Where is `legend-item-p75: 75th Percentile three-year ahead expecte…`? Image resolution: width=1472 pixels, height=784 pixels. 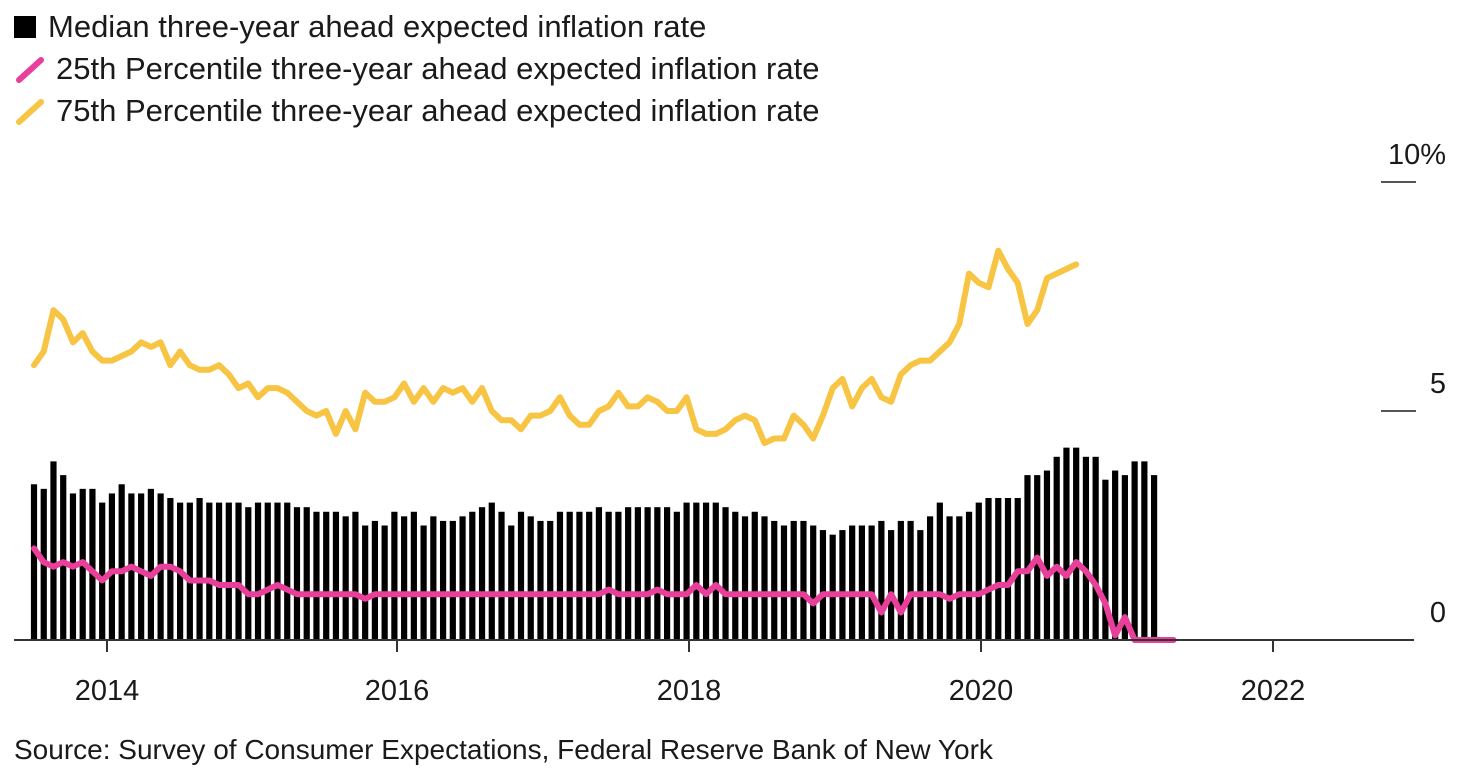 legend-item-p75: 75th Percentile three-year ahead expecte… is located at coordinates (416, 111).